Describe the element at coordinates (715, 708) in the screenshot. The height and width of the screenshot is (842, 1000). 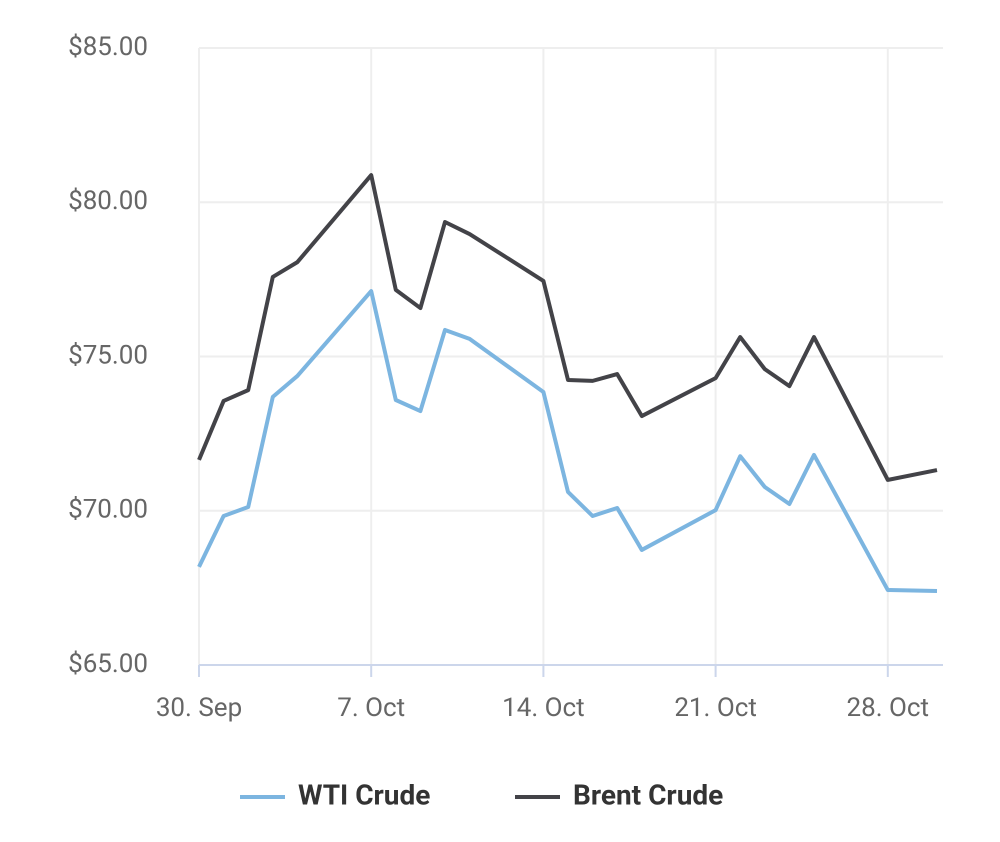
I see `x-tick-label: 21. Oct` at that location.